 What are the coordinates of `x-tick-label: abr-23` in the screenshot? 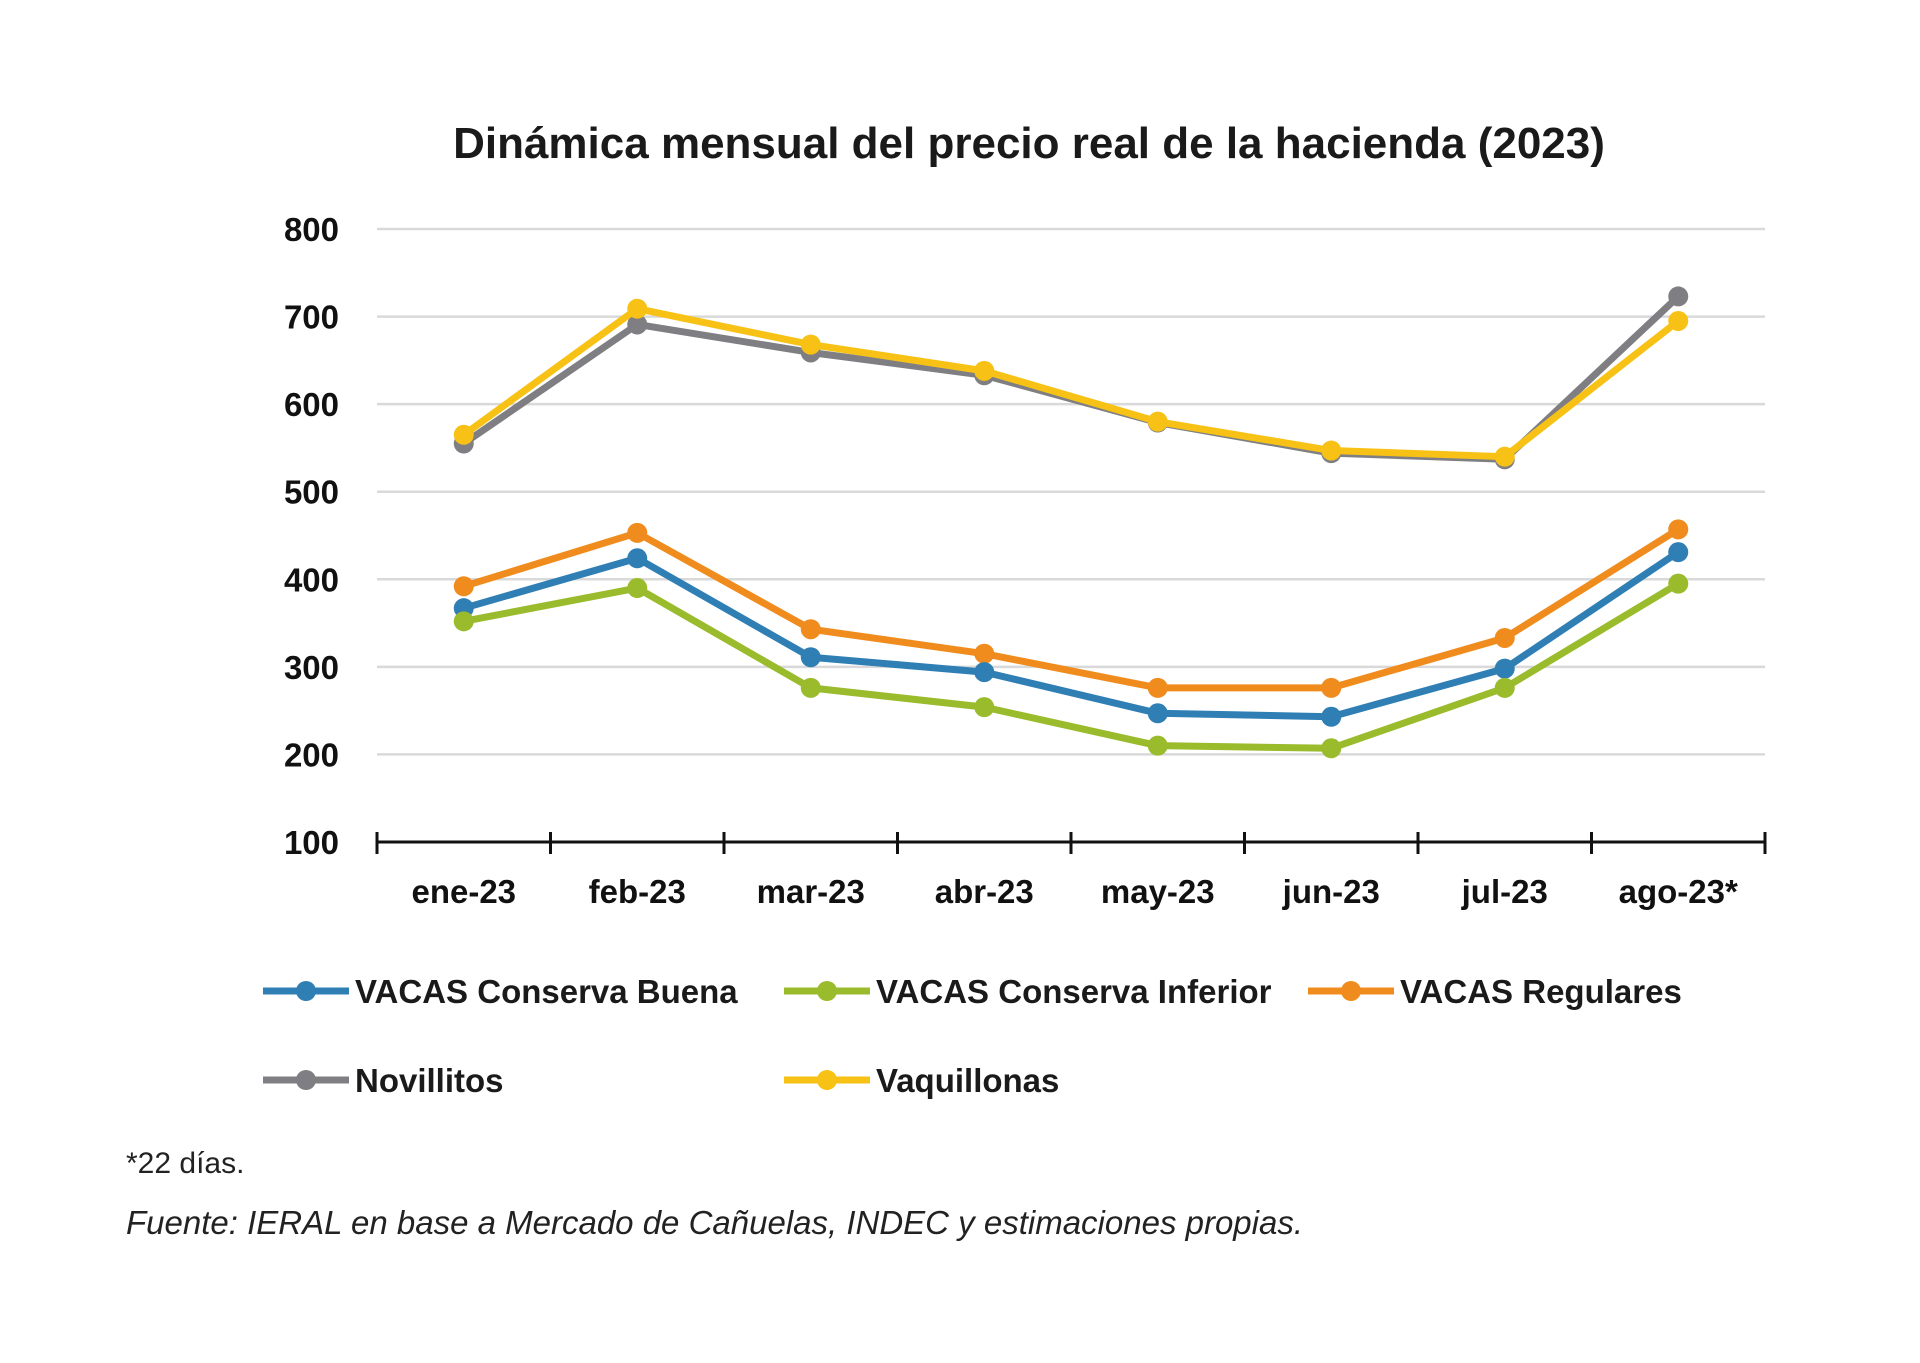 It's located at (984, 891).